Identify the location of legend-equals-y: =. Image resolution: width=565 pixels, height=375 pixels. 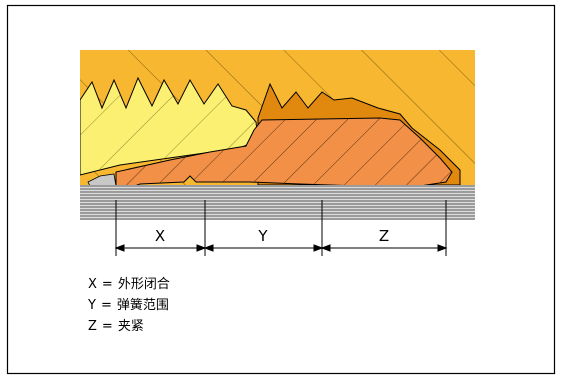
(106, 305).